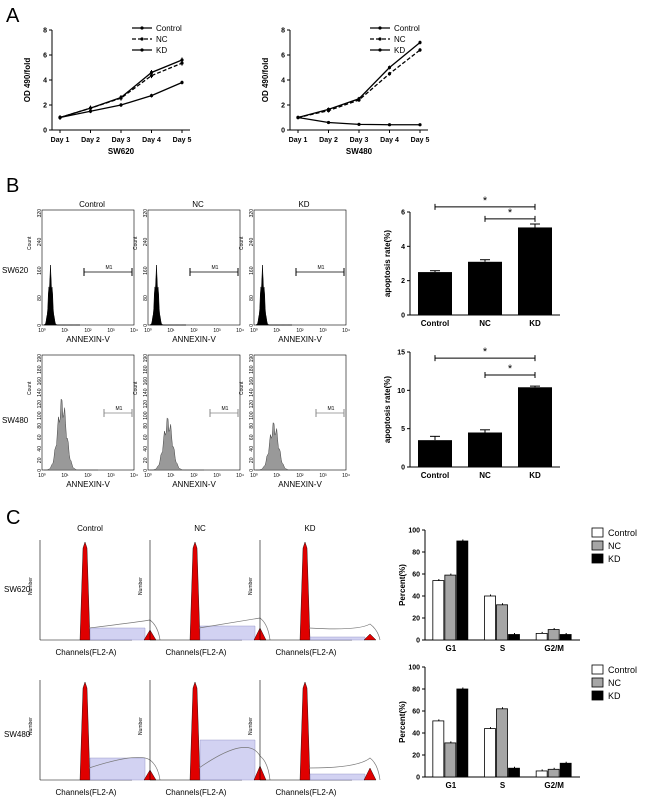 This screenshot has width=650, height=797. Describe the element at coordinates (416, 553) in the screenshot. I see `y-tick-label: 80` at that location.